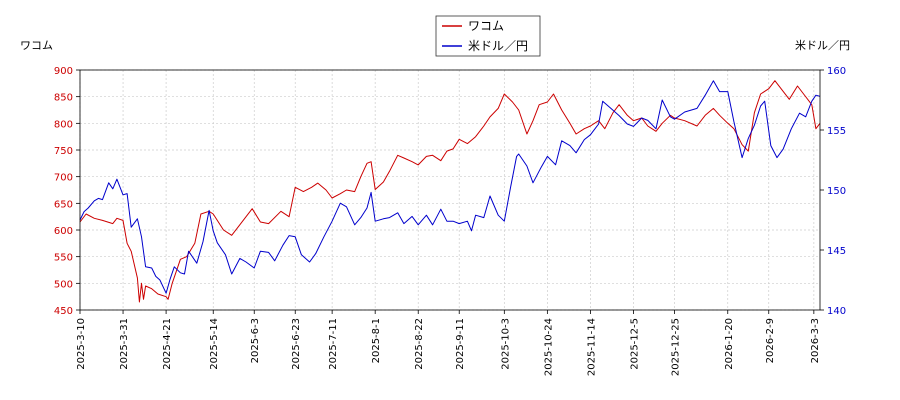 Image resolution: width=900 pixels, height=400 pixels. I want to click on left-tick-label: 650, so click(63, 204).